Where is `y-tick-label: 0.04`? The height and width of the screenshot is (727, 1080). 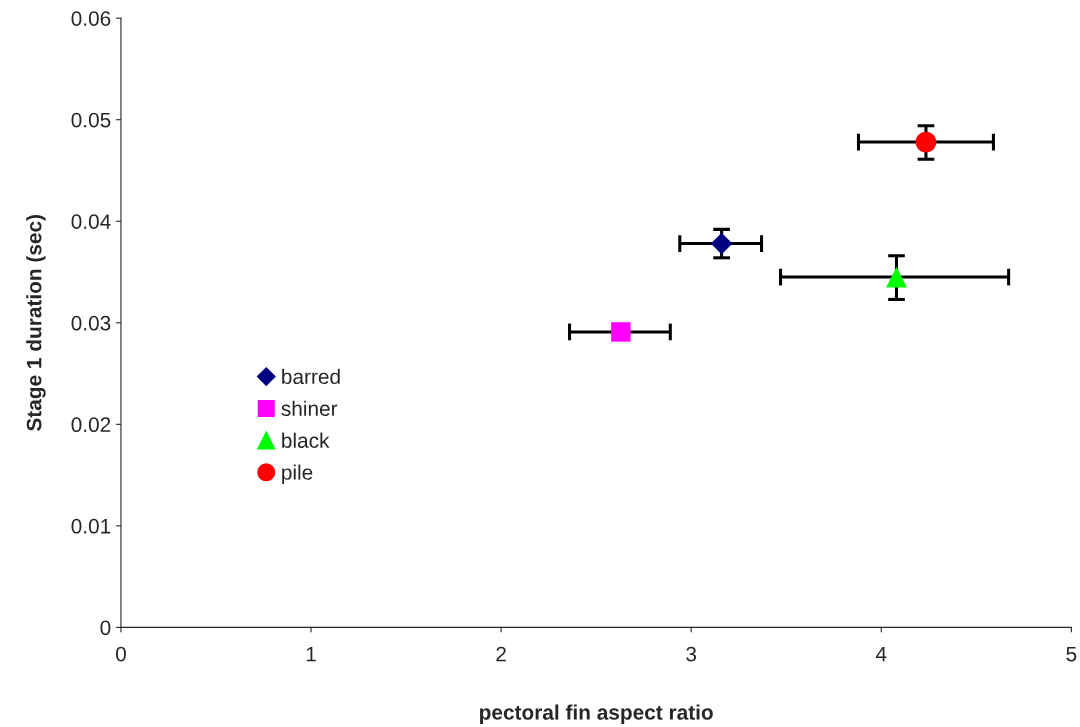
y-tick-label: 0.04 is located at coordinates (91, 221).